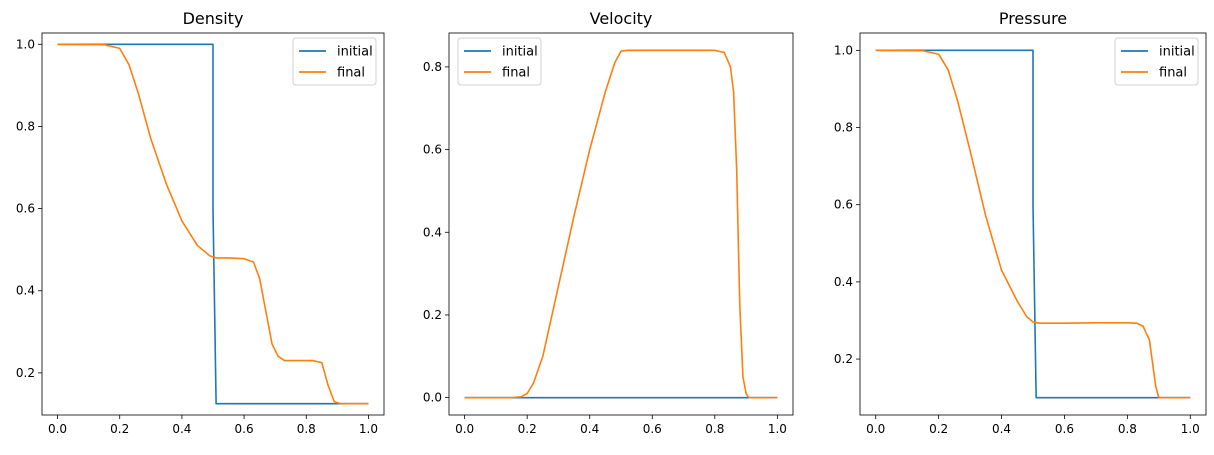 The height and width of the screenshot is (455, 1214). I want to click on chart-title: Density, so click(213, 18).